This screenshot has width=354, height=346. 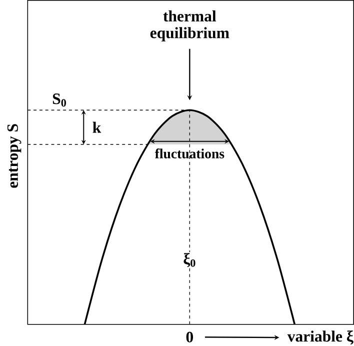 I want to click on text: thermal equilibrium, so click(x=190, y=26).